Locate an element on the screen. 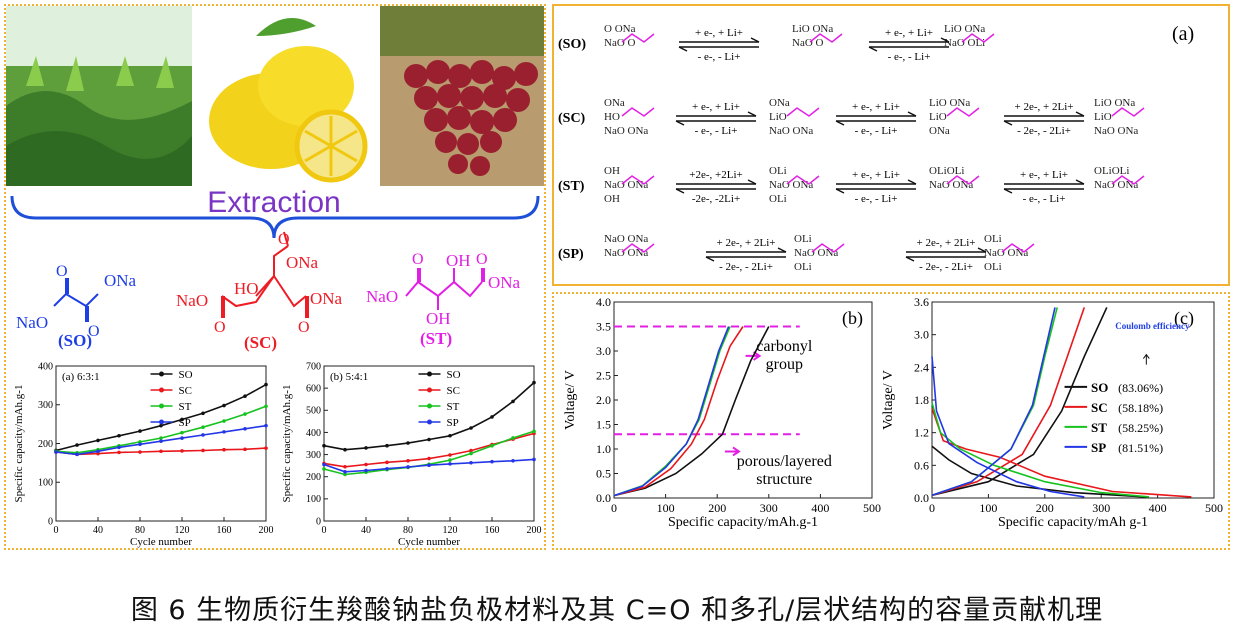 The width and height of the screenshot is (1234, 630). discharge-curve-ST is located at coordinates (1040, 450).